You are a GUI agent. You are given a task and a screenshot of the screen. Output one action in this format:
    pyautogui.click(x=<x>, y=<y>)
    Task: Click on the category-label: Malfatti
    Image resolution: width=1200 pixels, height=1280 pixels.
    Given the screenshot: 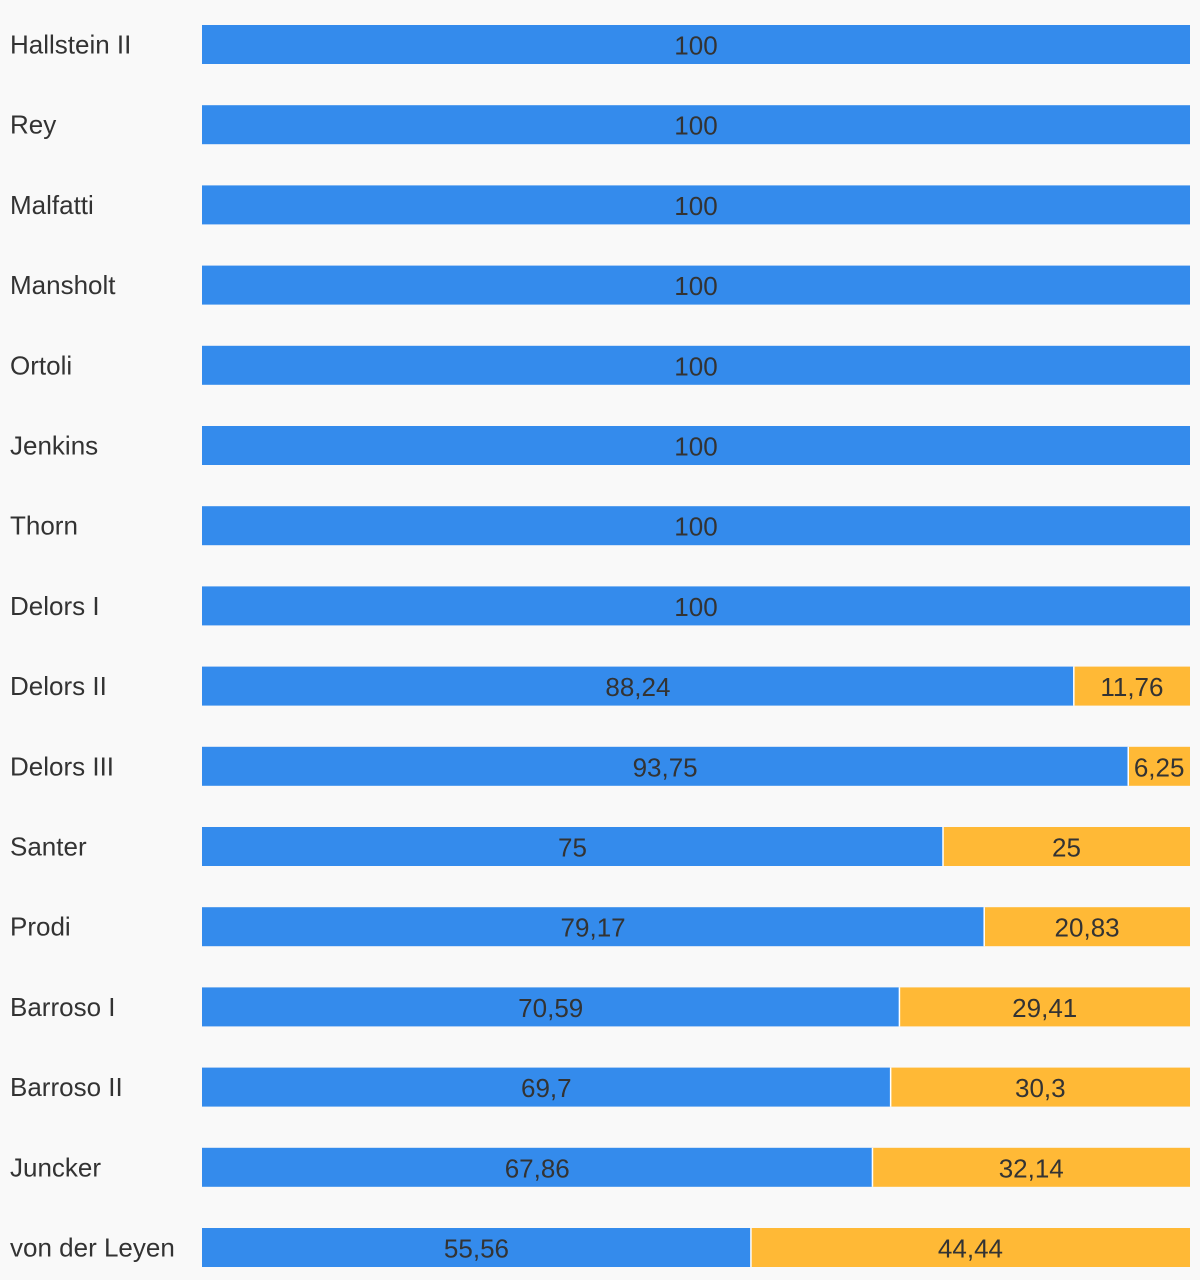 What is the action you would take?
    pyautogui.click(x=52, y=205)
    